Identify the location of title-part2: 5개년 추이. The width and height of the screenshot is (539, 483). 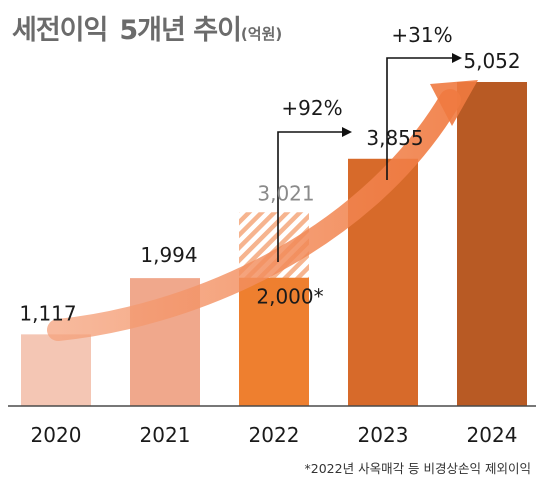
(180, 30).